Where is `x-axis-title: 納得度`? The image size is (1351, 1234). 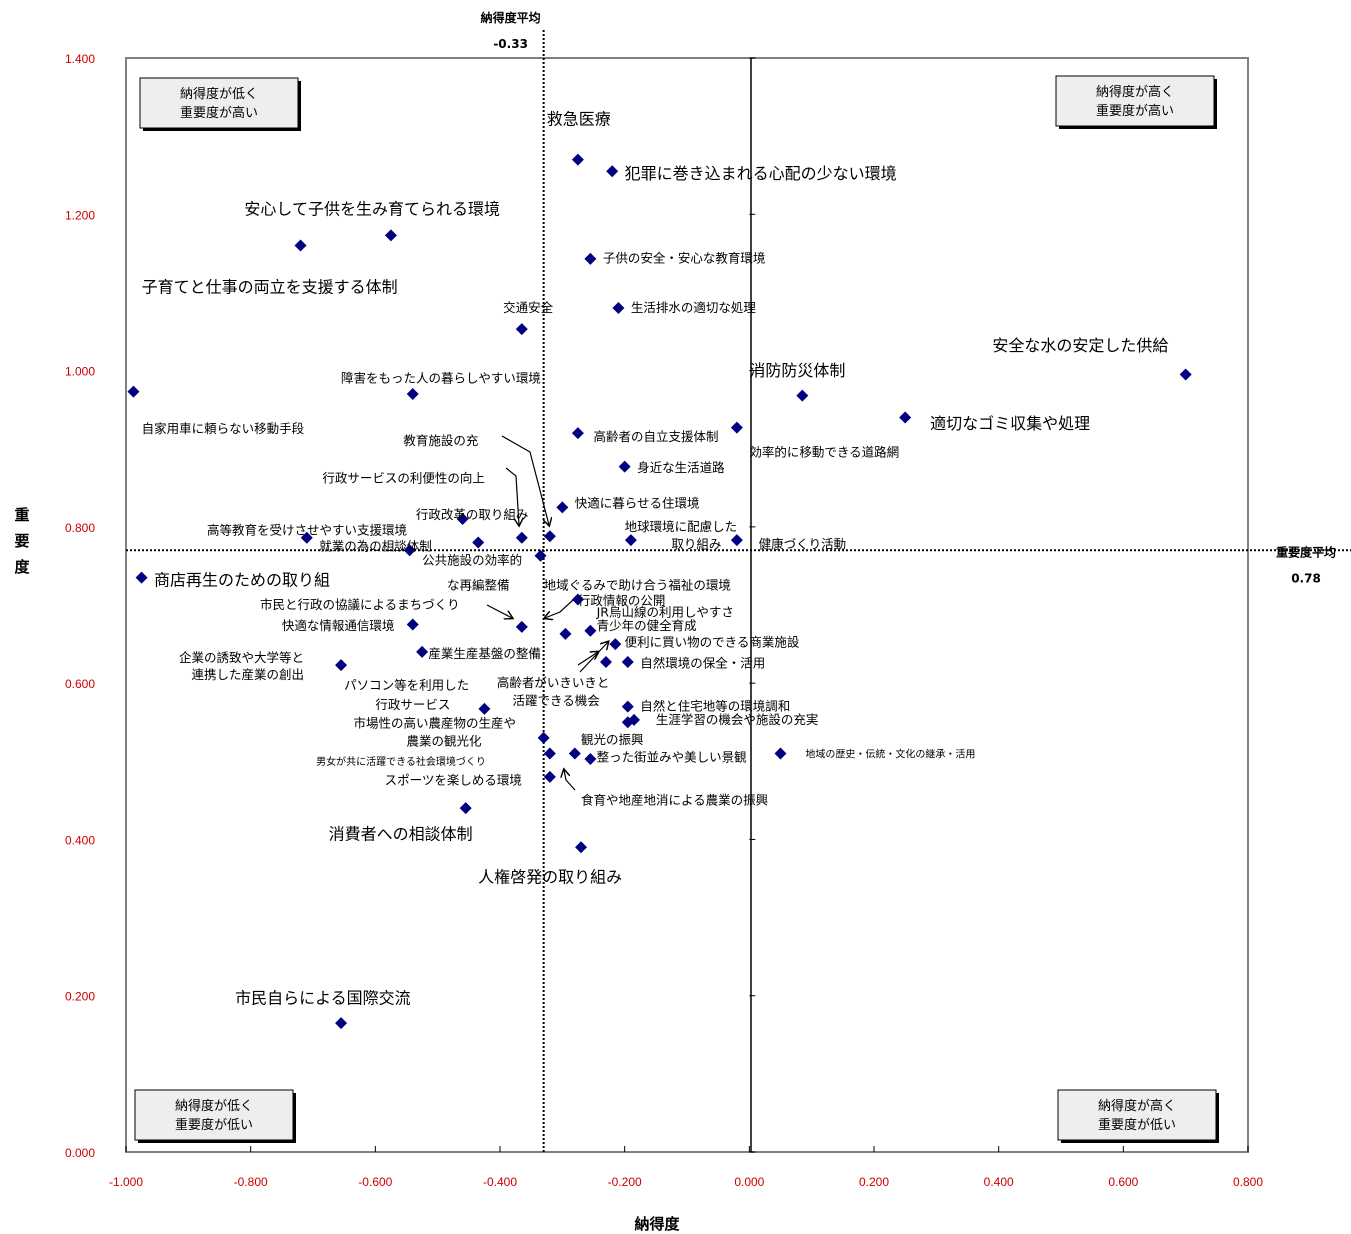 x-axis-title: 納得度 is located at coordinates (657, 1224).